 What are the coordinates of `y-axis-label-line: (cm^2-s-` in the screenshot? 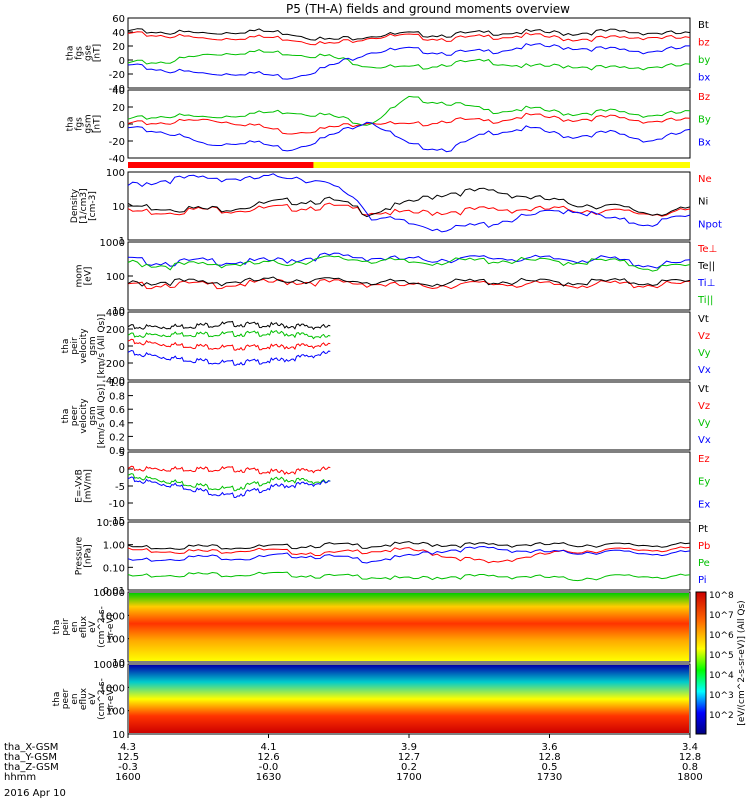 It's located at (102, 627).